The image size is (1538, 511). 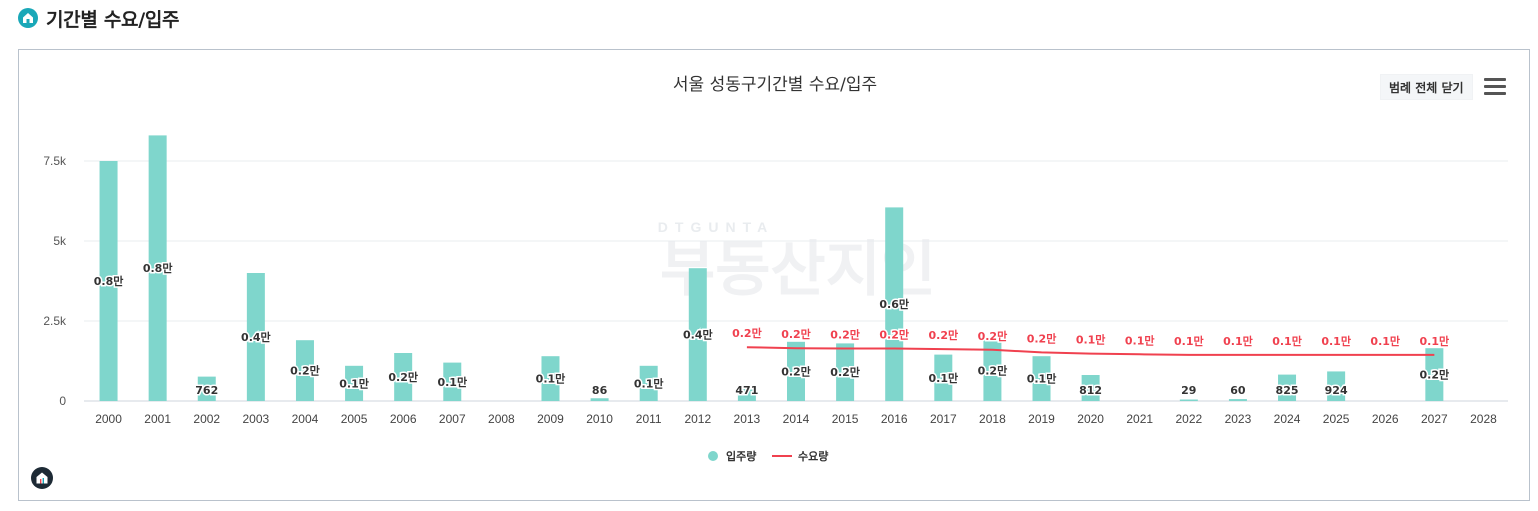 I want to click on x-tick-label: 2005, so click(x=354, y=419).